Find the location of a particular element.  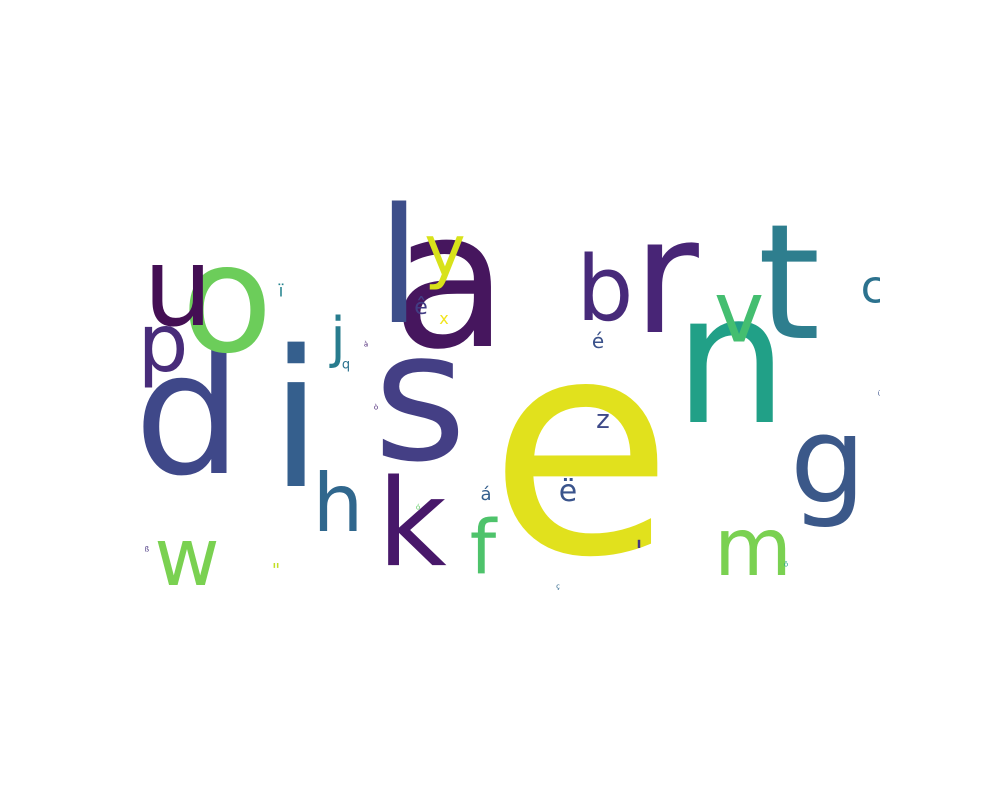

word-26: z is located at coordinates (603, 420).